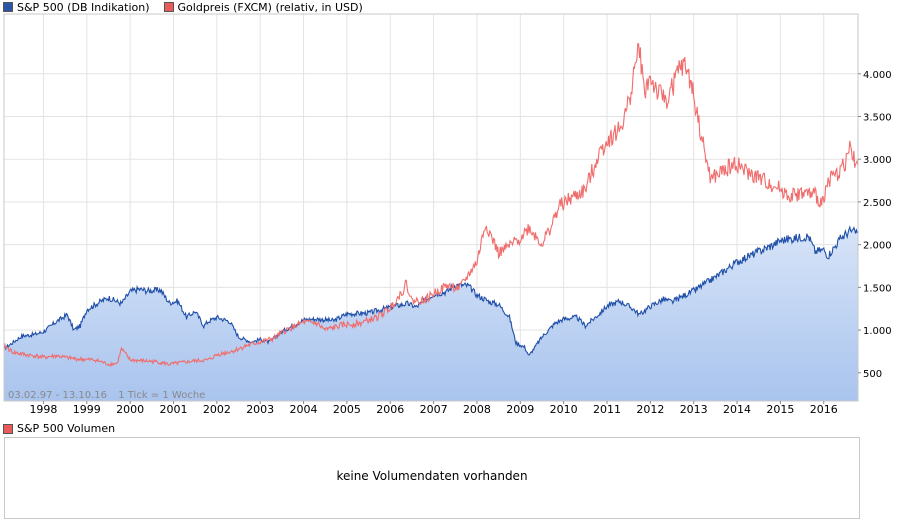 The image size is (900, 526). What do you see at coordinates (168, 7) in the screenshot?
I see `gold-swatch-icon` at bounding box center [168, 7].